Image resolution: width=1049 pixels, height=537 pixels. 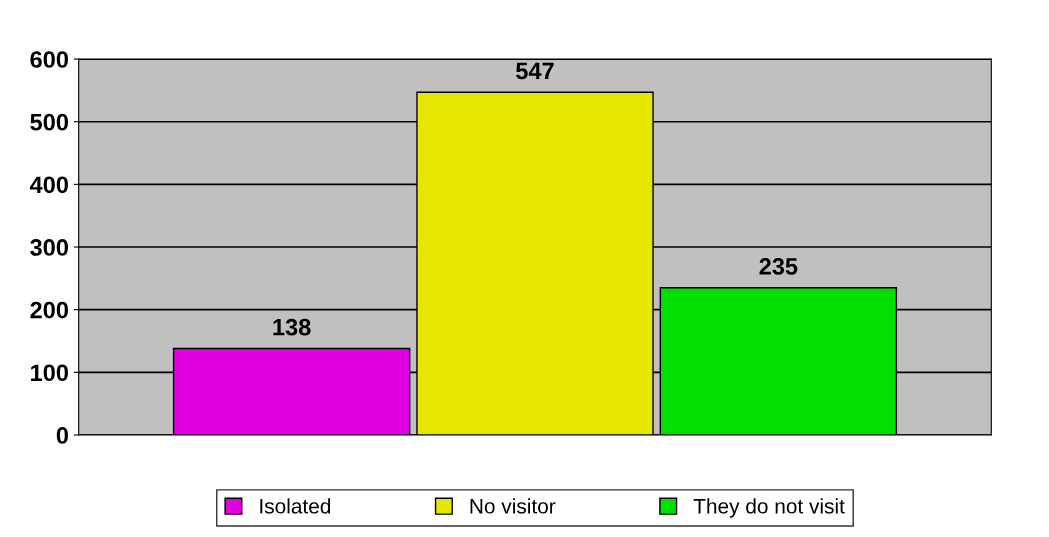 I want to click on y-tick-label: 200, so click(x=49, y=310).